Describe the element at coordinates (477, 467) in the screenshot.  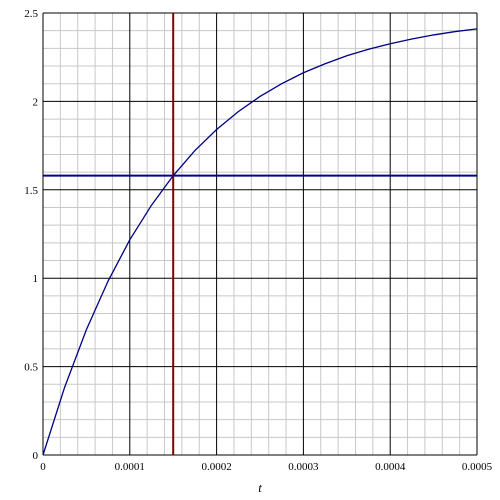
I see `x-tick-label: 0.0005` at that location.